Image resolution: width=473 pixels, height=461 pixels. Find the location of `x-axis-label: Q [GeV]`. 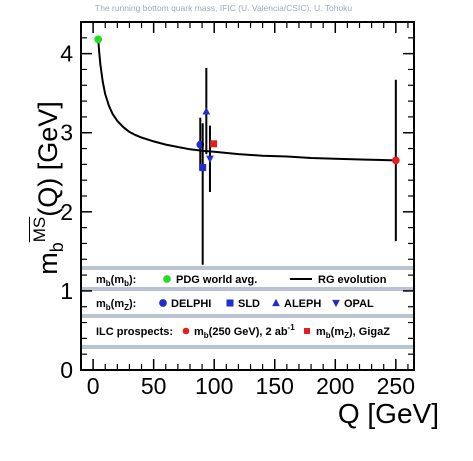

x-axis-label: Q [GeV] is located at coordinates (388, 413).